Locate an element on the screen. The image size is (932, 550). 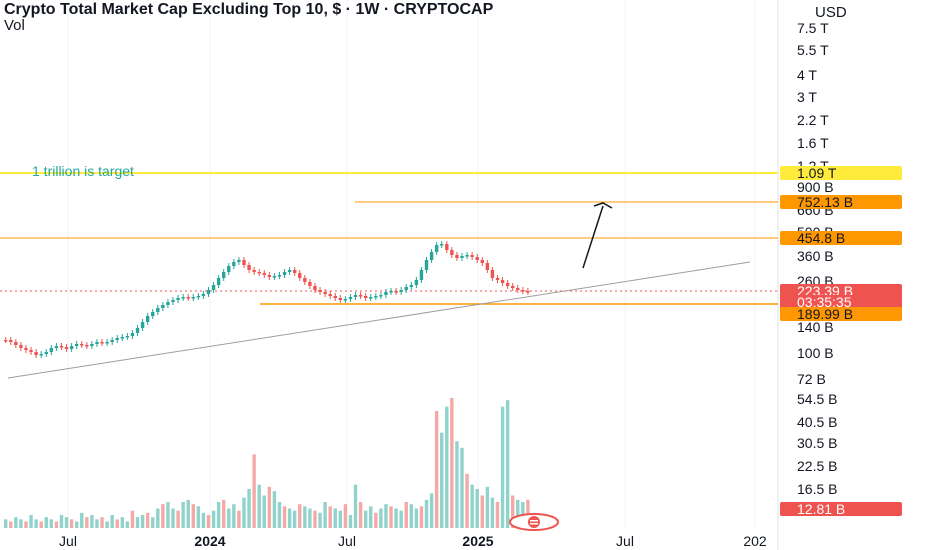
y-tick-label: 22.5 B is located at coordinates (817, 466).